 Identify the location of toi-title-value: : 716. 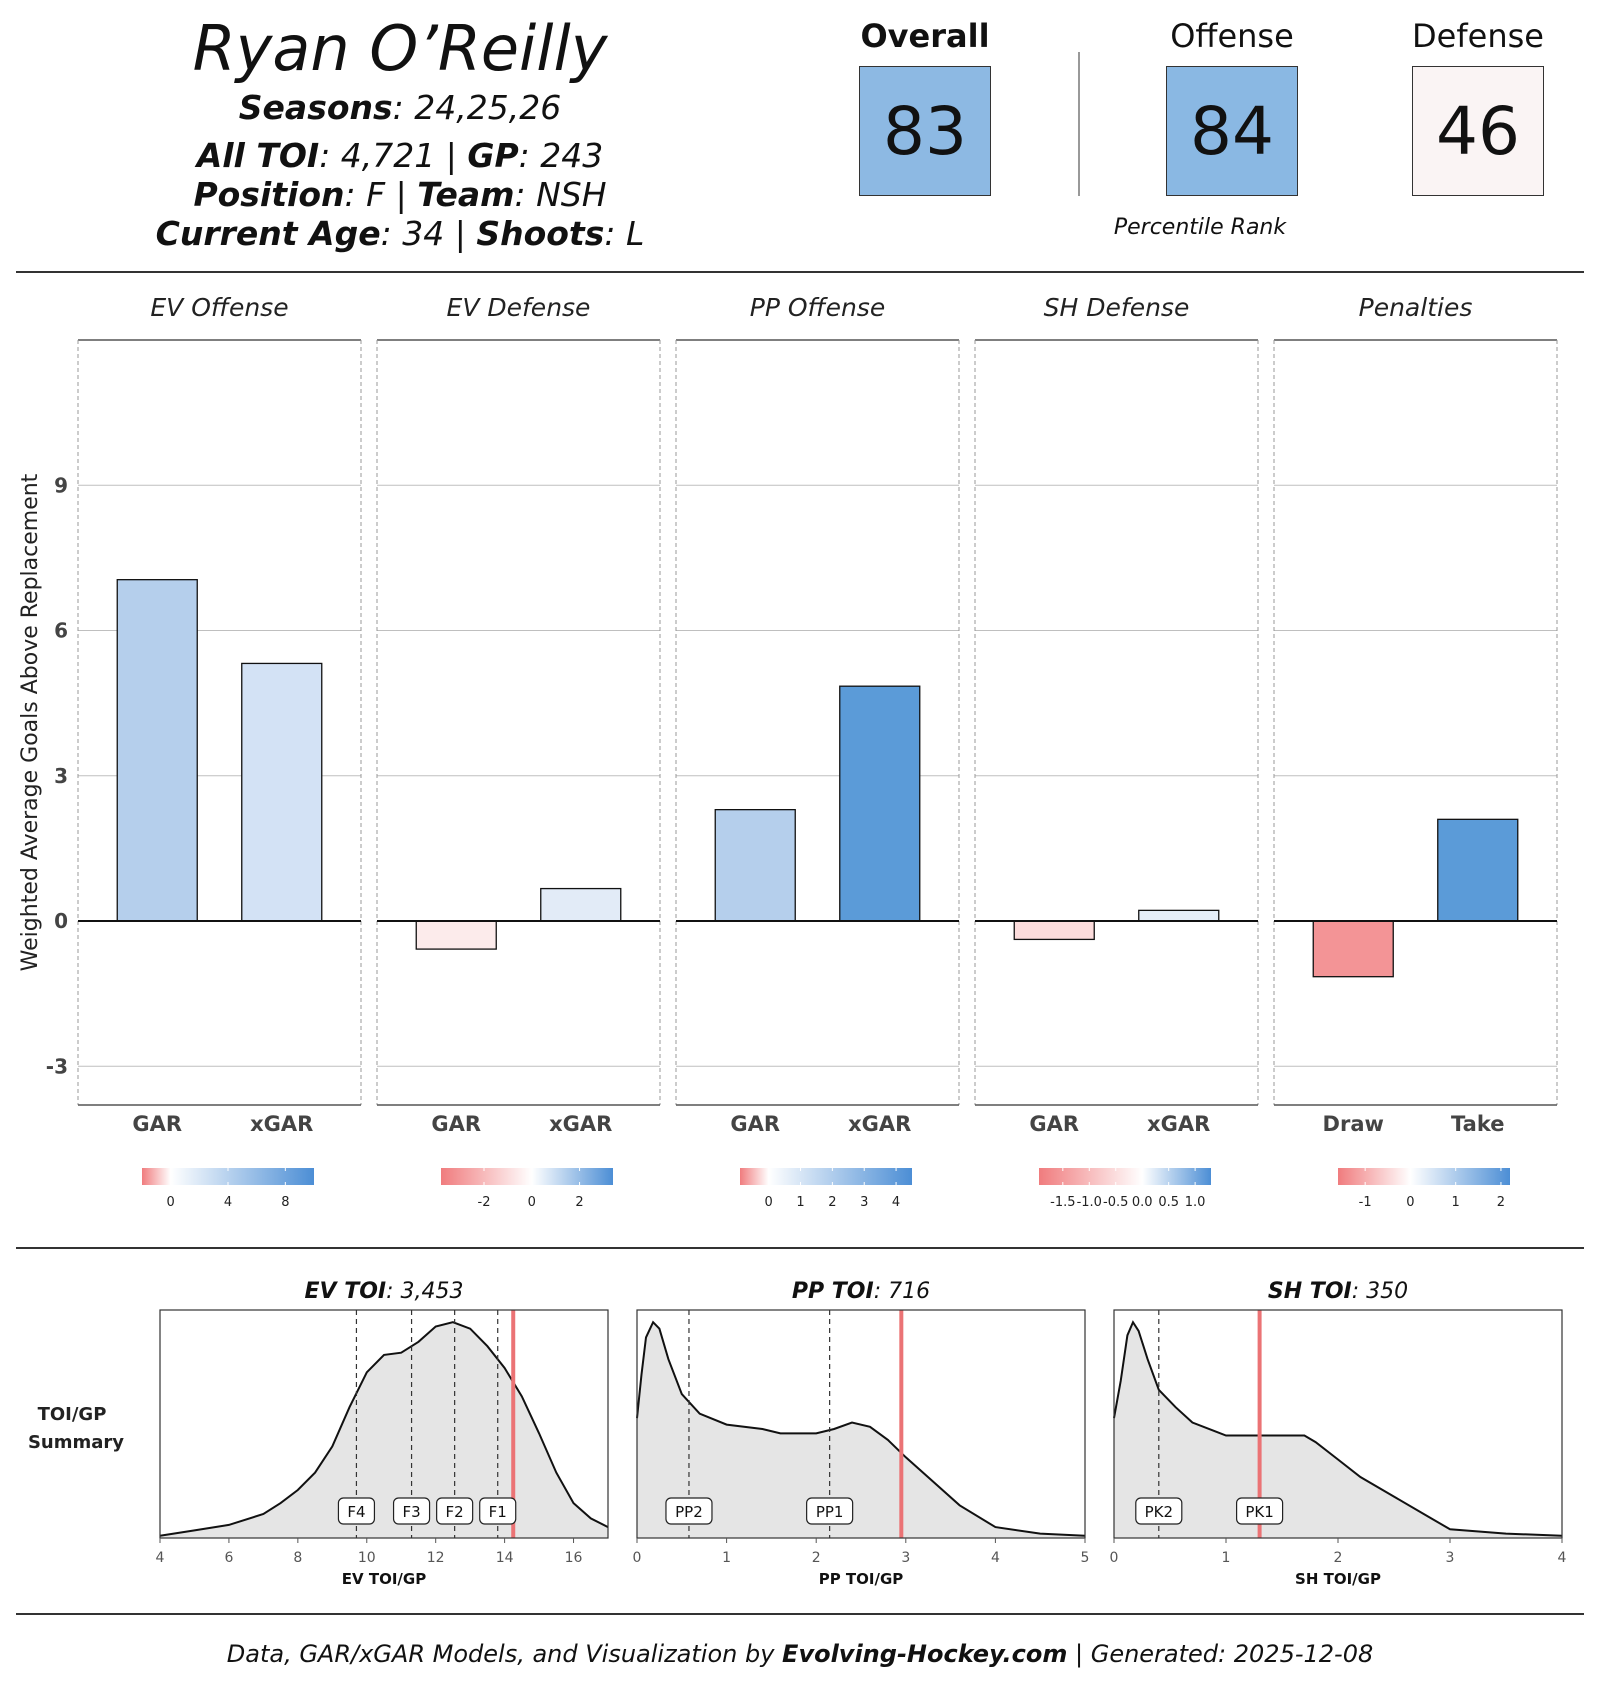
(902, 1291).